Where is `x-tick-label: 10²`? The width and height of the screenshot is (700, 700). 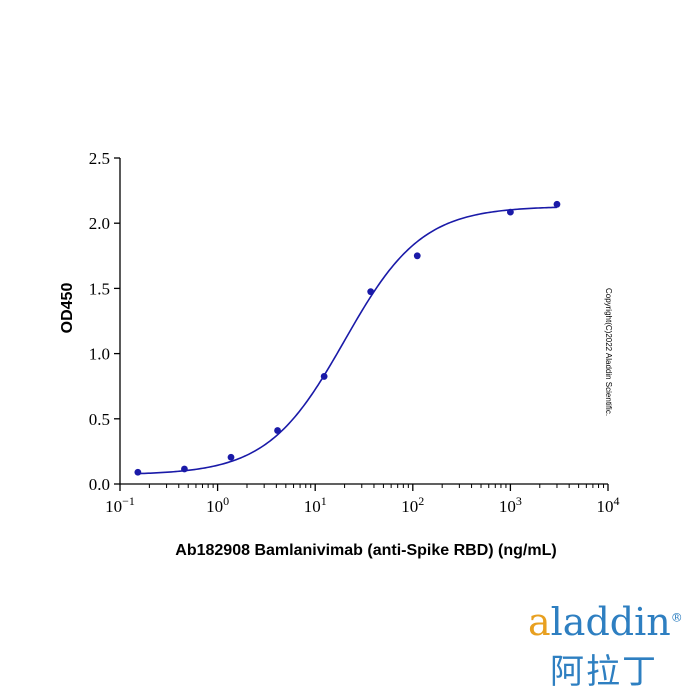
x-tick-label: 10² is located at coordinates (412, 505).